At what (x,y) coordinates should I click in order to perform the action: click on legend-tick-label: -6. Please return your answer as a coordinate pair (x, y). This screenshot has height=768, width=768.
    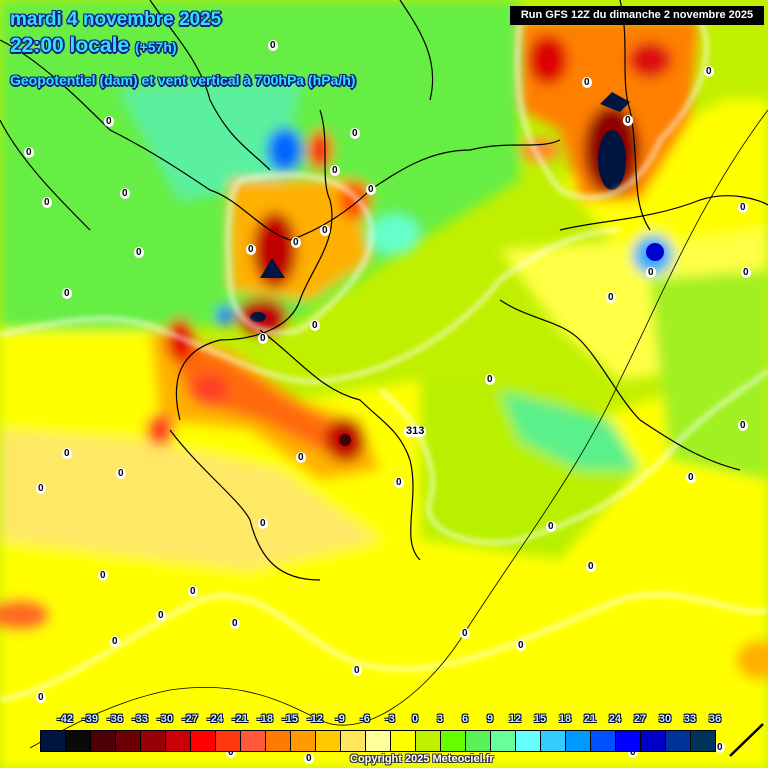
    Looking at the image, I should click on (365, 719).